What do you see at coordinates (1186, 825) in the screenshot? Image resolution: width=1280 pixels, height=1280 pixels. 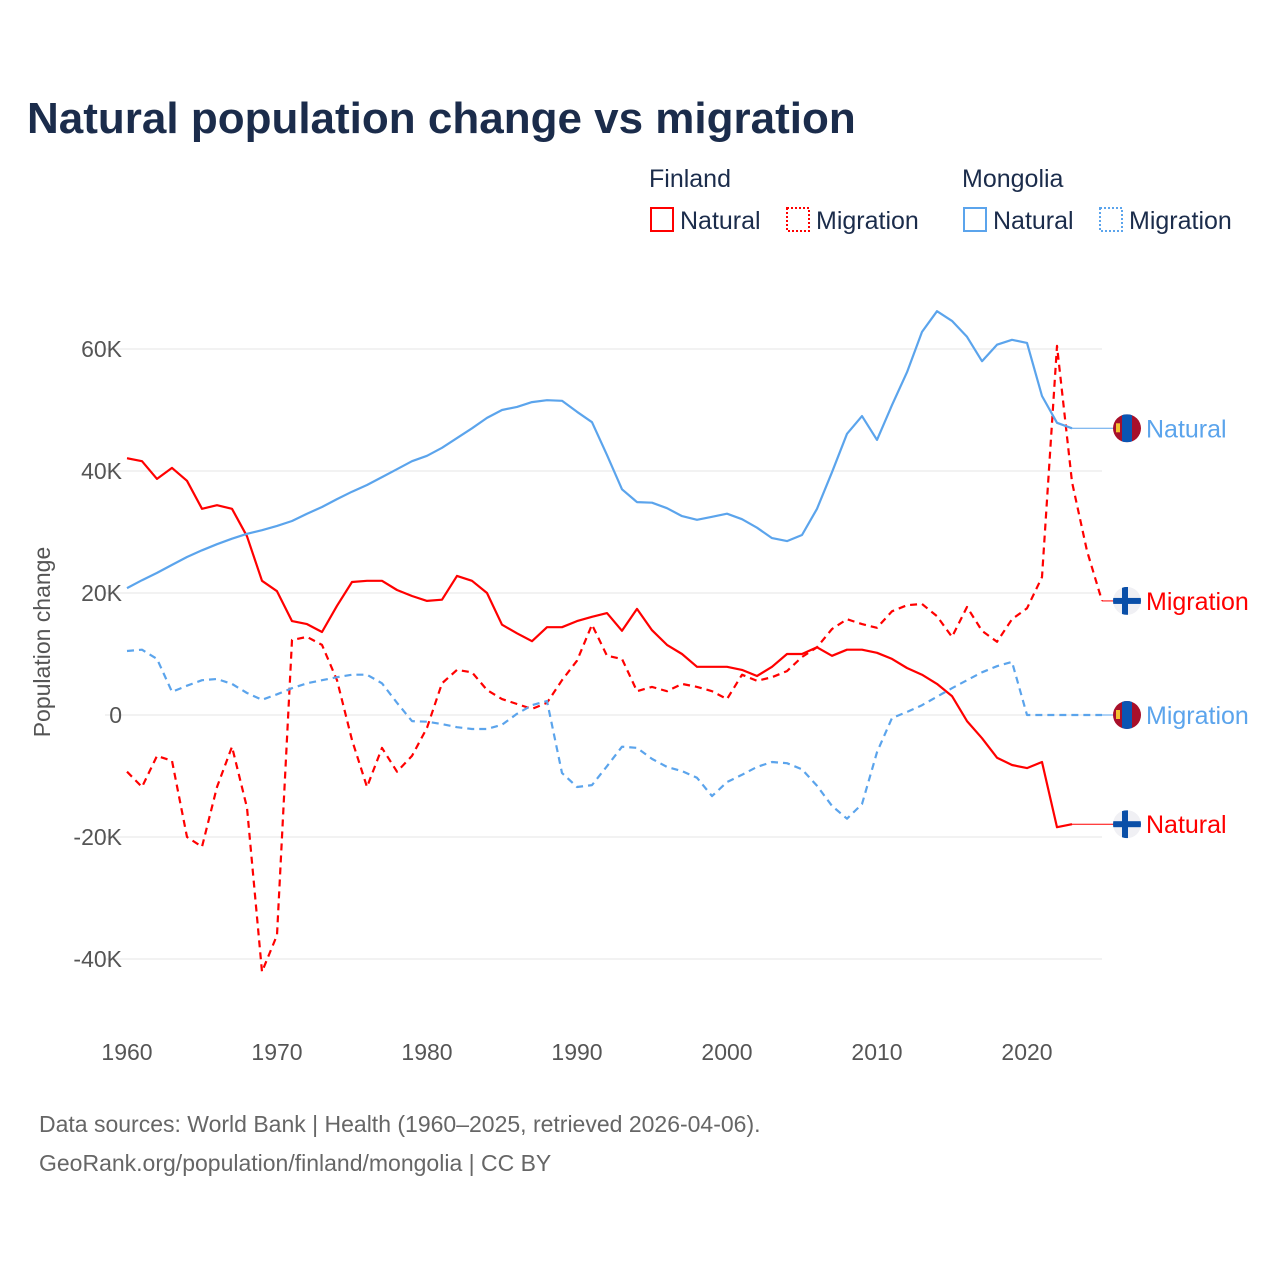 I see `end-label-finland-natural: Natural` at bounding box center [1186, 825].